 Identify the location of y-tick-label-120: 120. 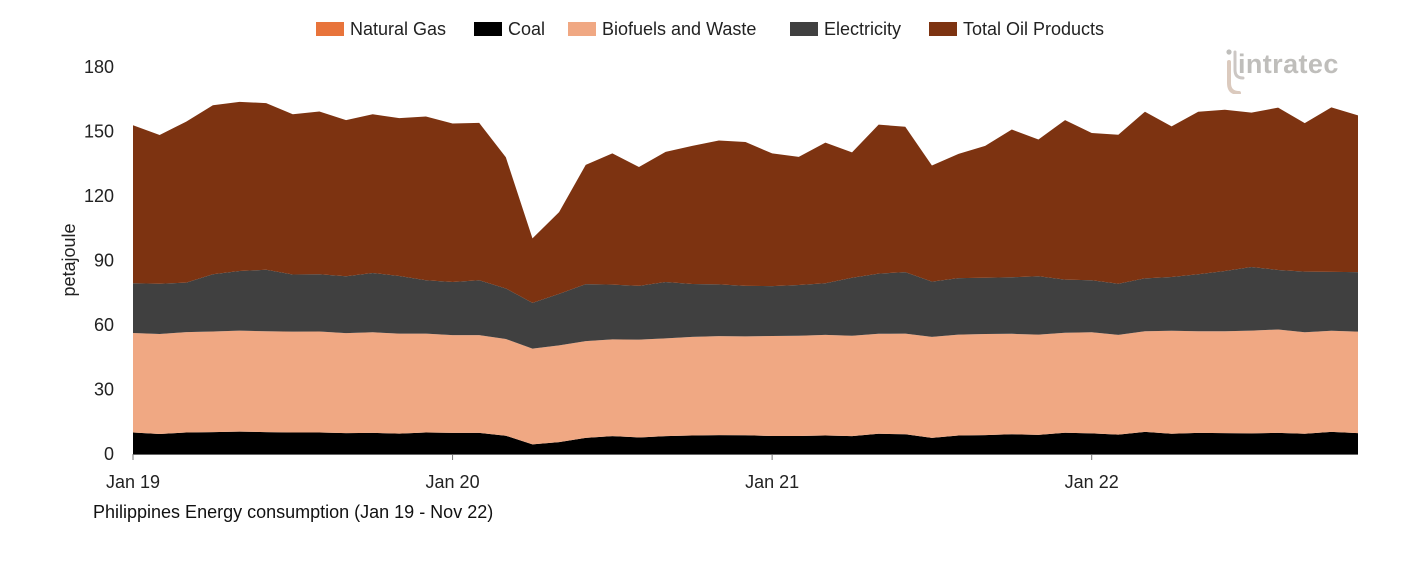
(99, 196).